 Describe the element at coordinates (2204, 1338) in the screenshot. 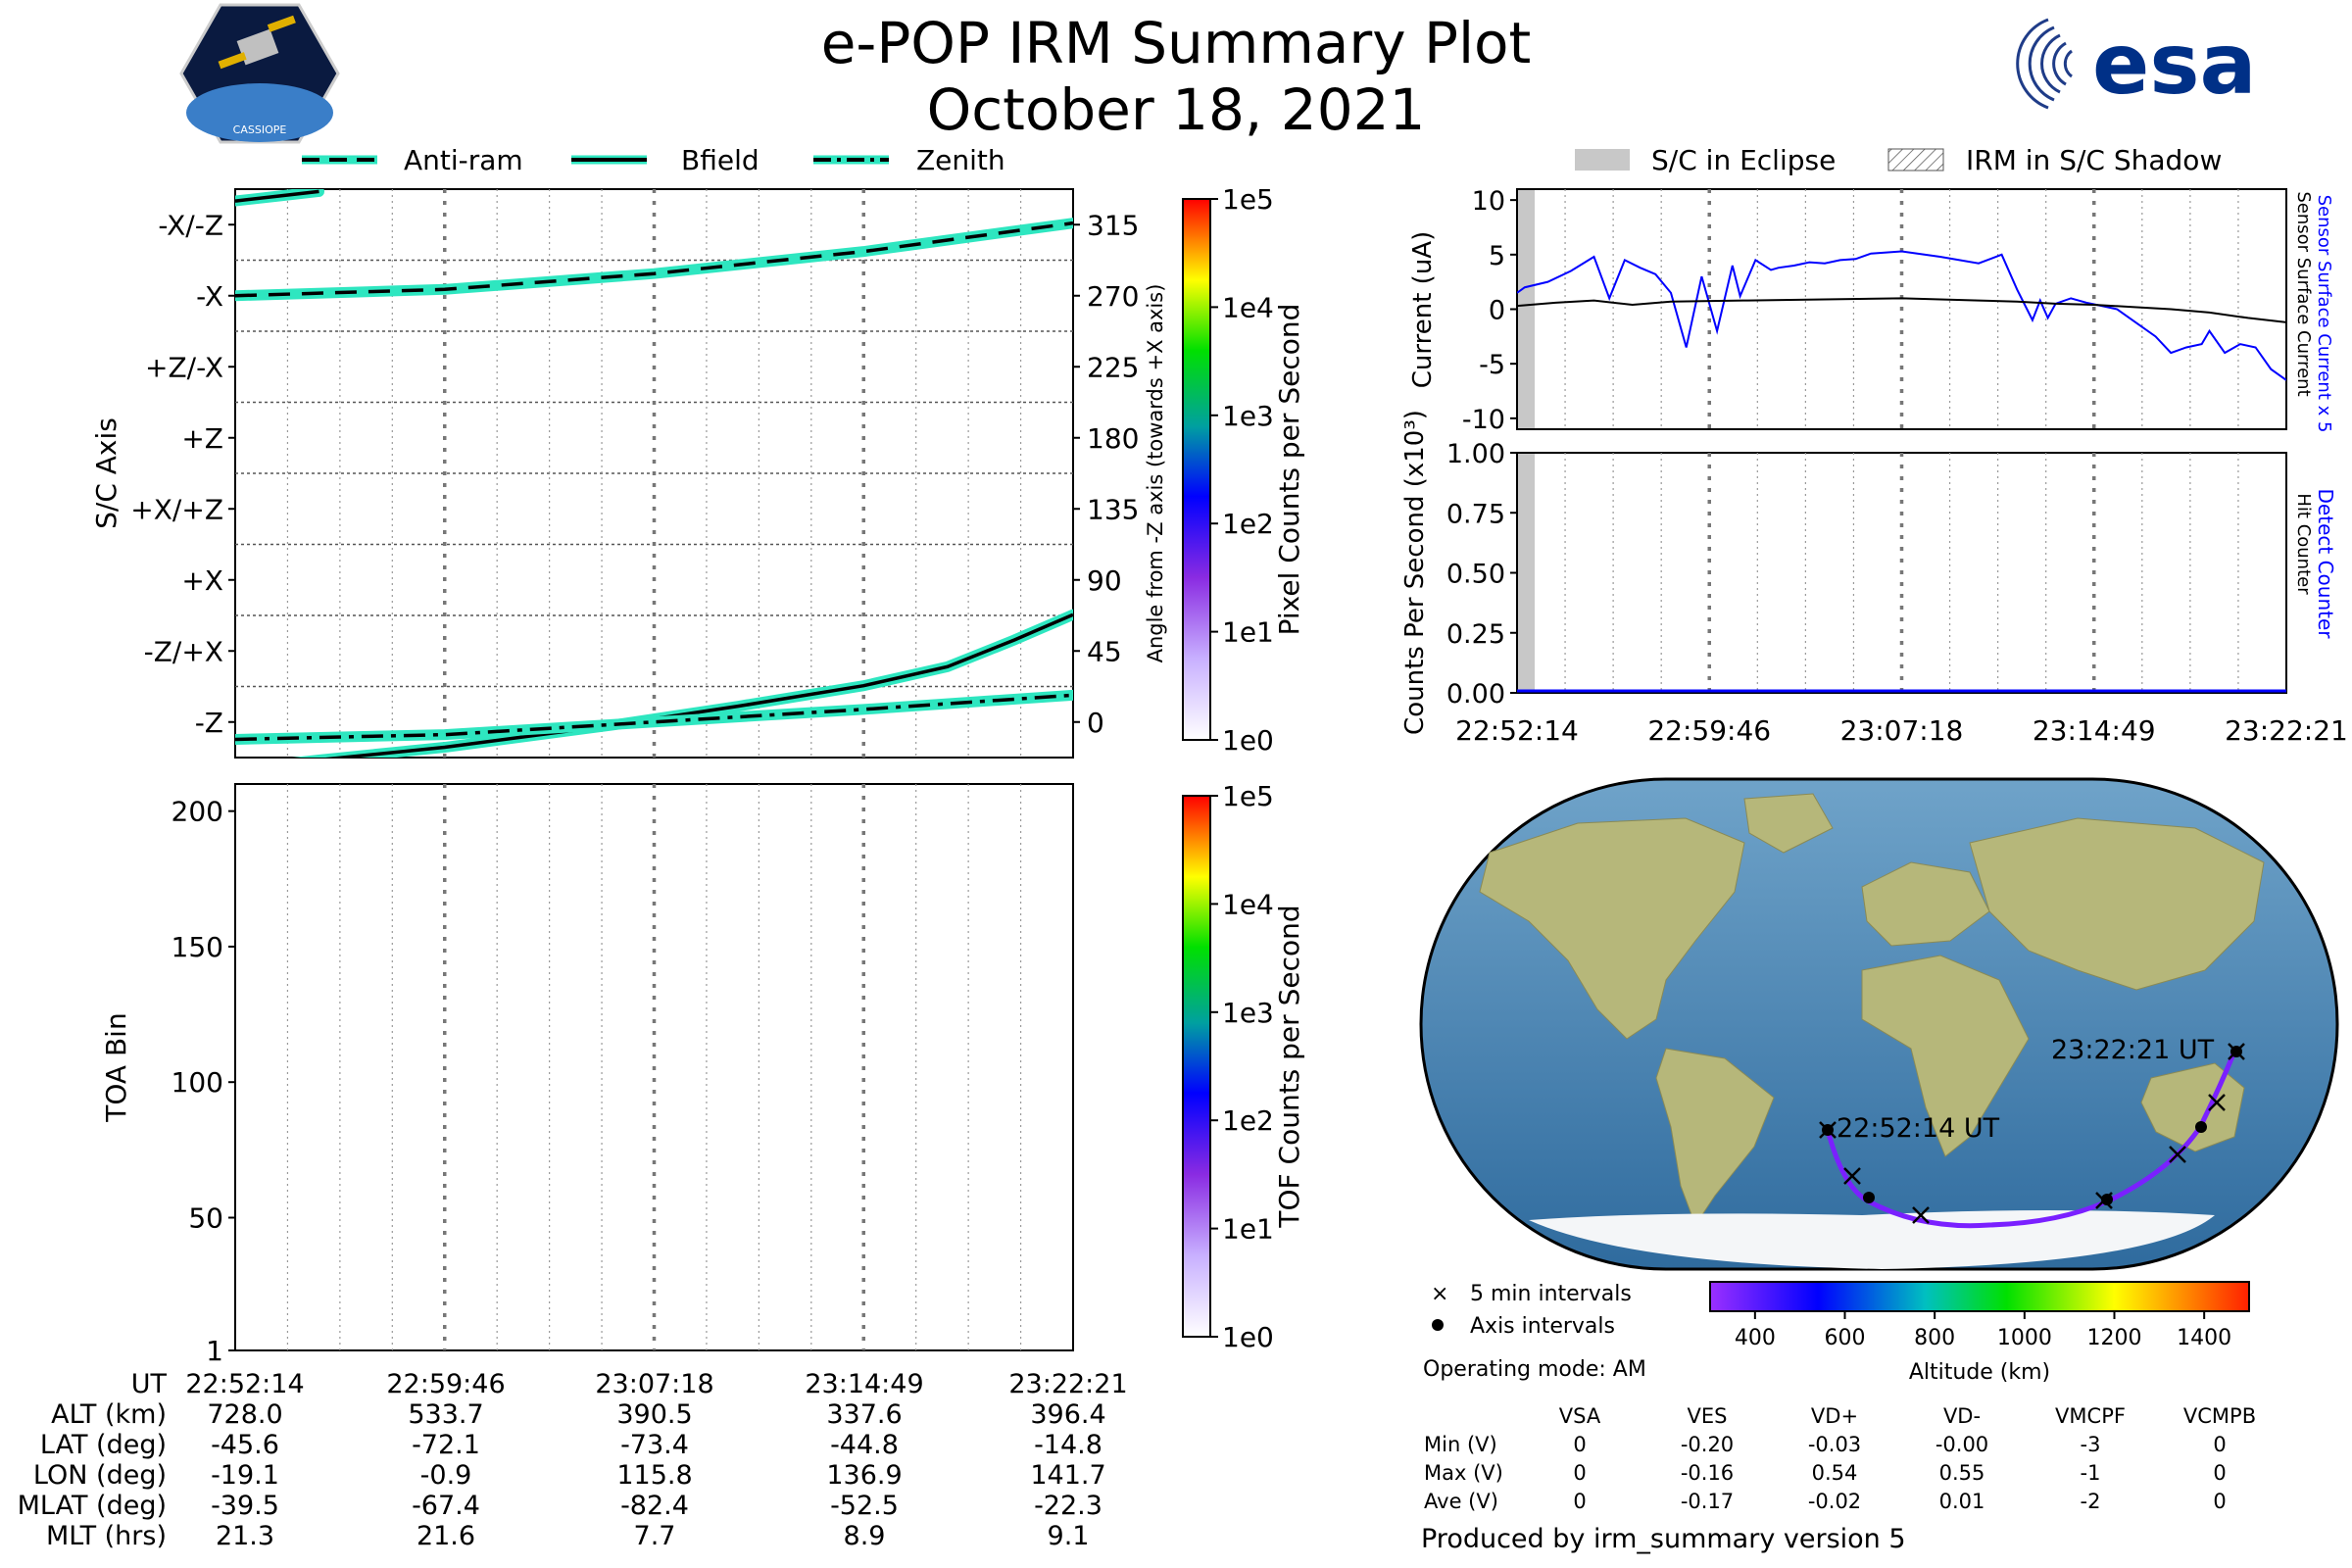

I see `altitude-tick-label: 1400` at that location.